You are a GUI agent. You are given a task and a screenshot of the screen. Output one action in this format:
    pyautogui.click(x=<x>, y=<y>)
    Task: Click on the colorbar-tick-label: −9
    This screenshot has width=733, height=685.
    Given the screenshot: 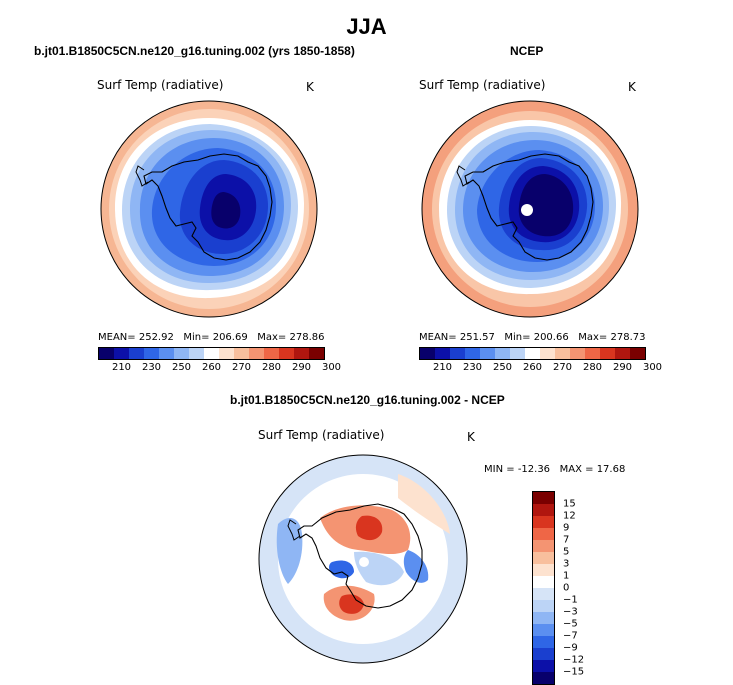 What is the action you would take?
    pyautogui.click(x=570, y=648)
    